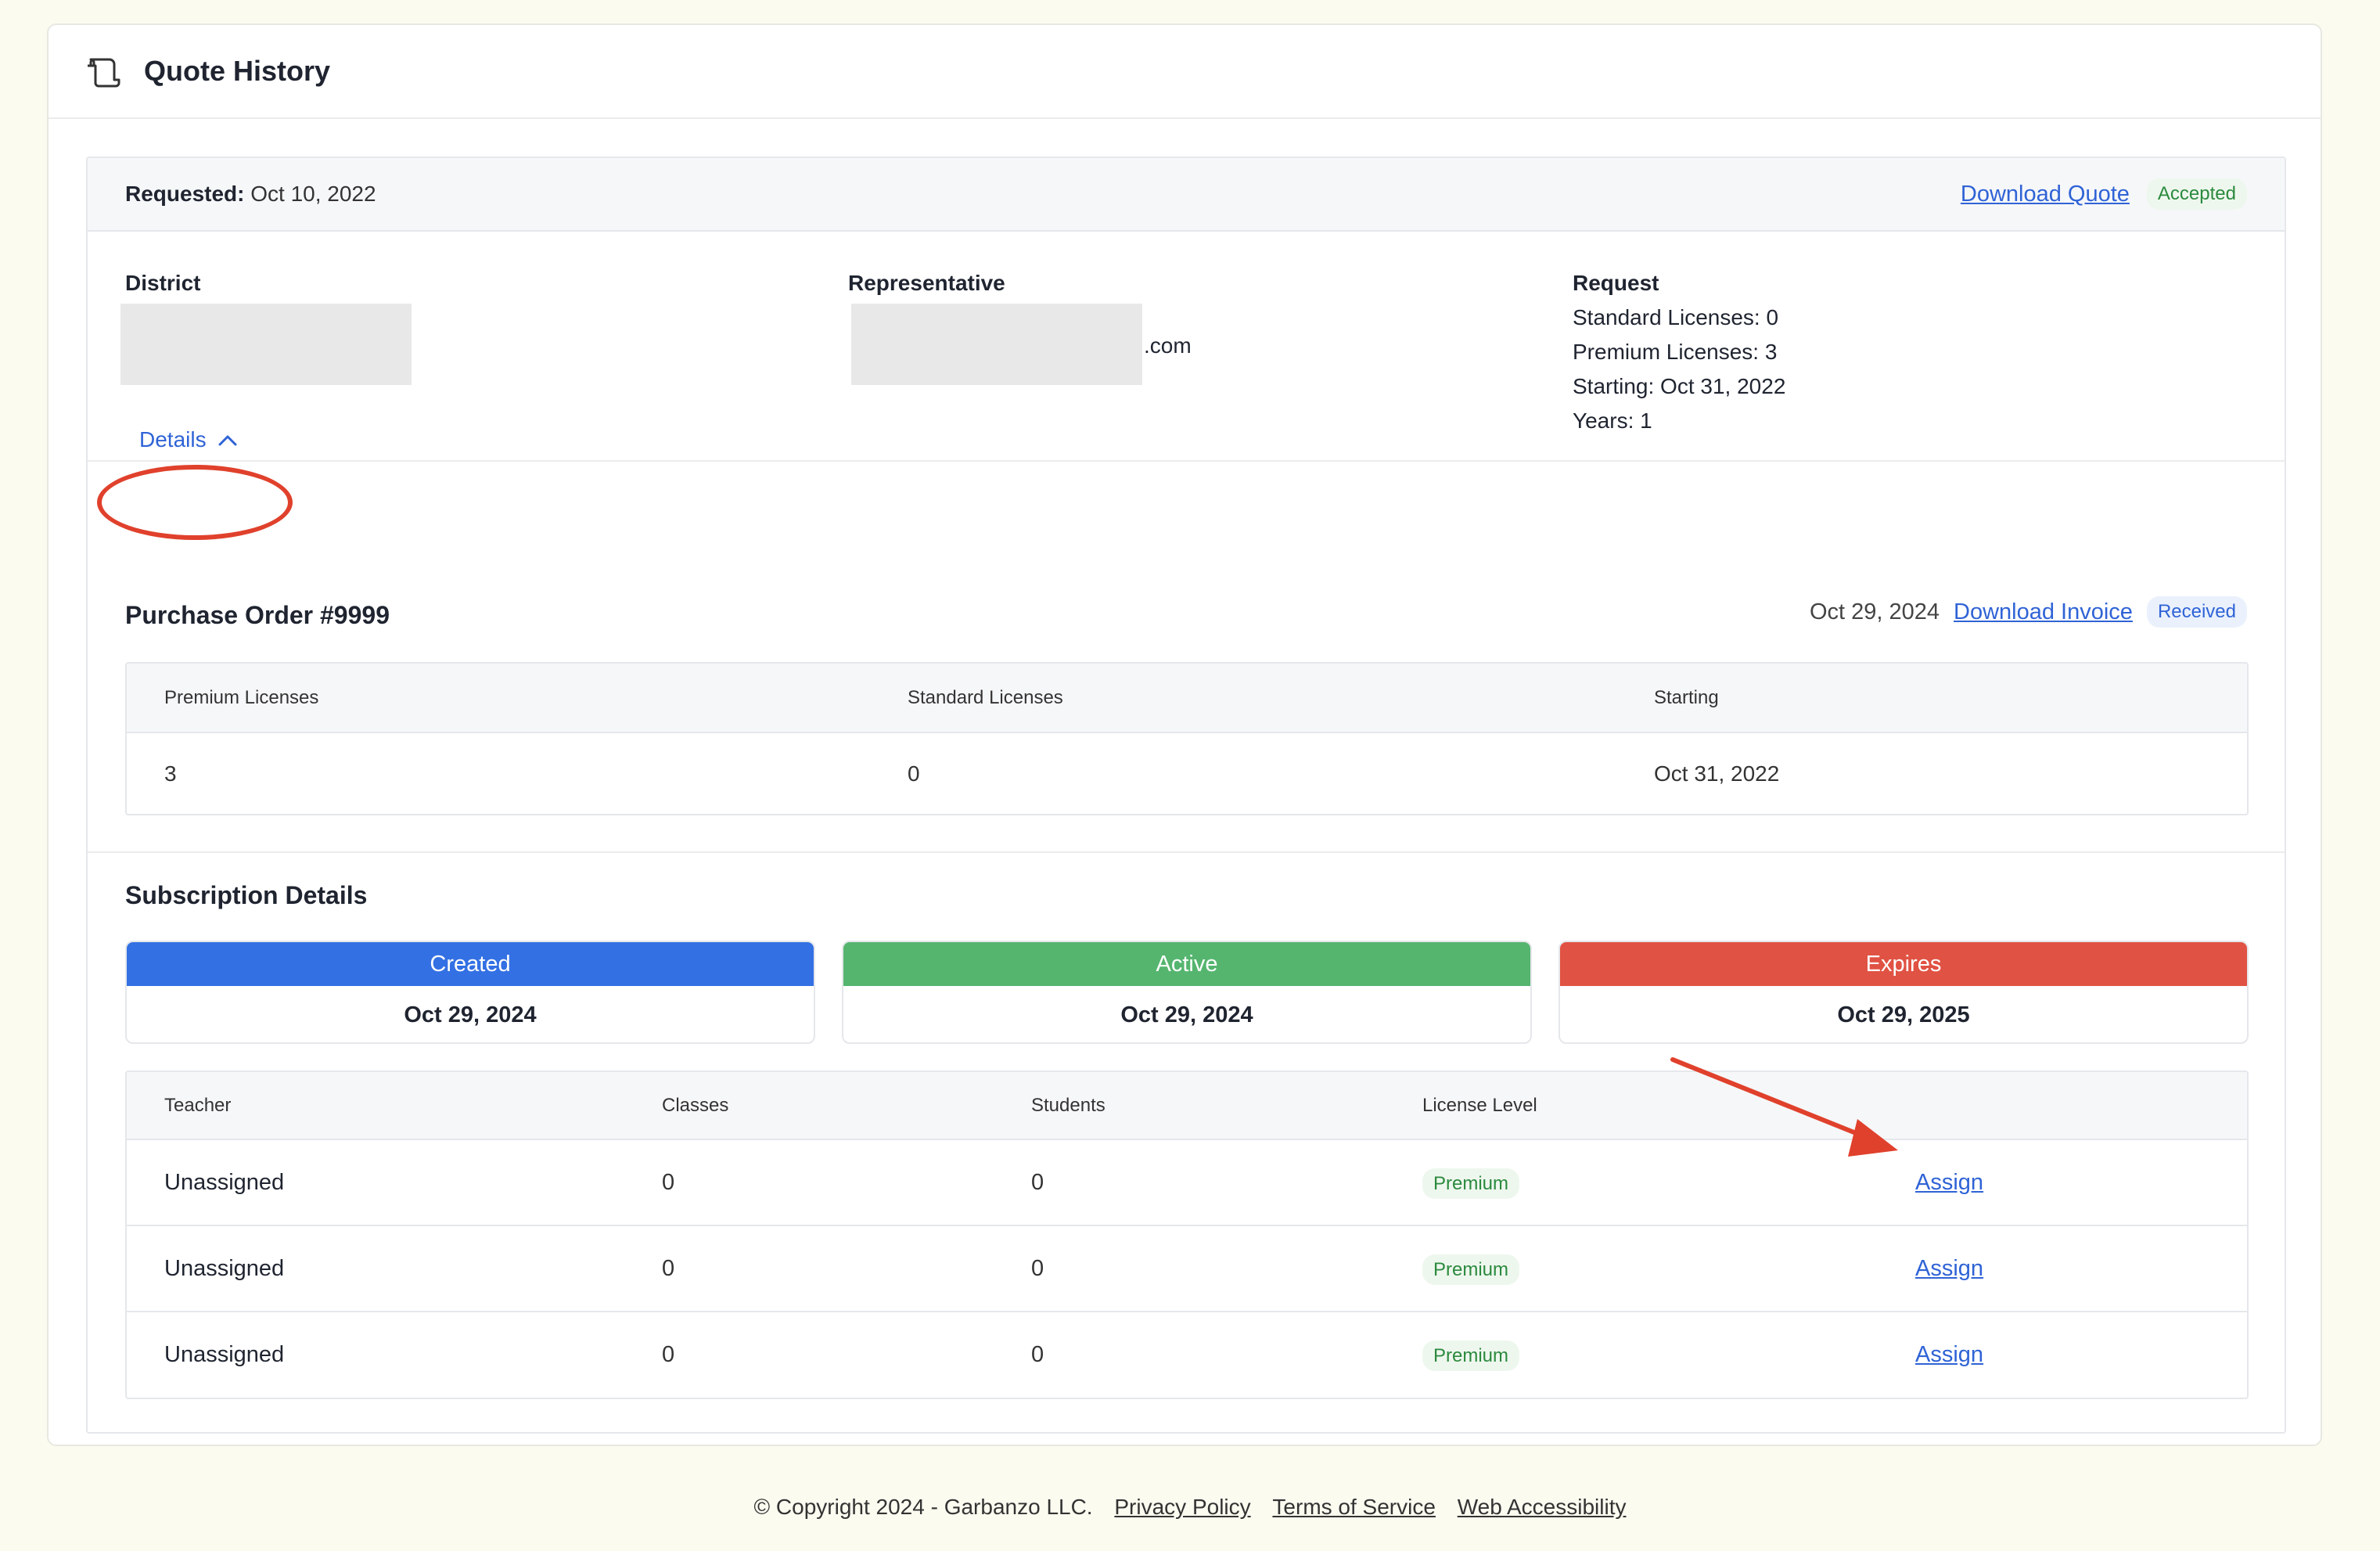 This screenshot has width=2380, height=1551. Describe the element at coordinates (1904, 992) in the screenshot. I see `expires-card: Expires Oct 29, 2025` at that location.